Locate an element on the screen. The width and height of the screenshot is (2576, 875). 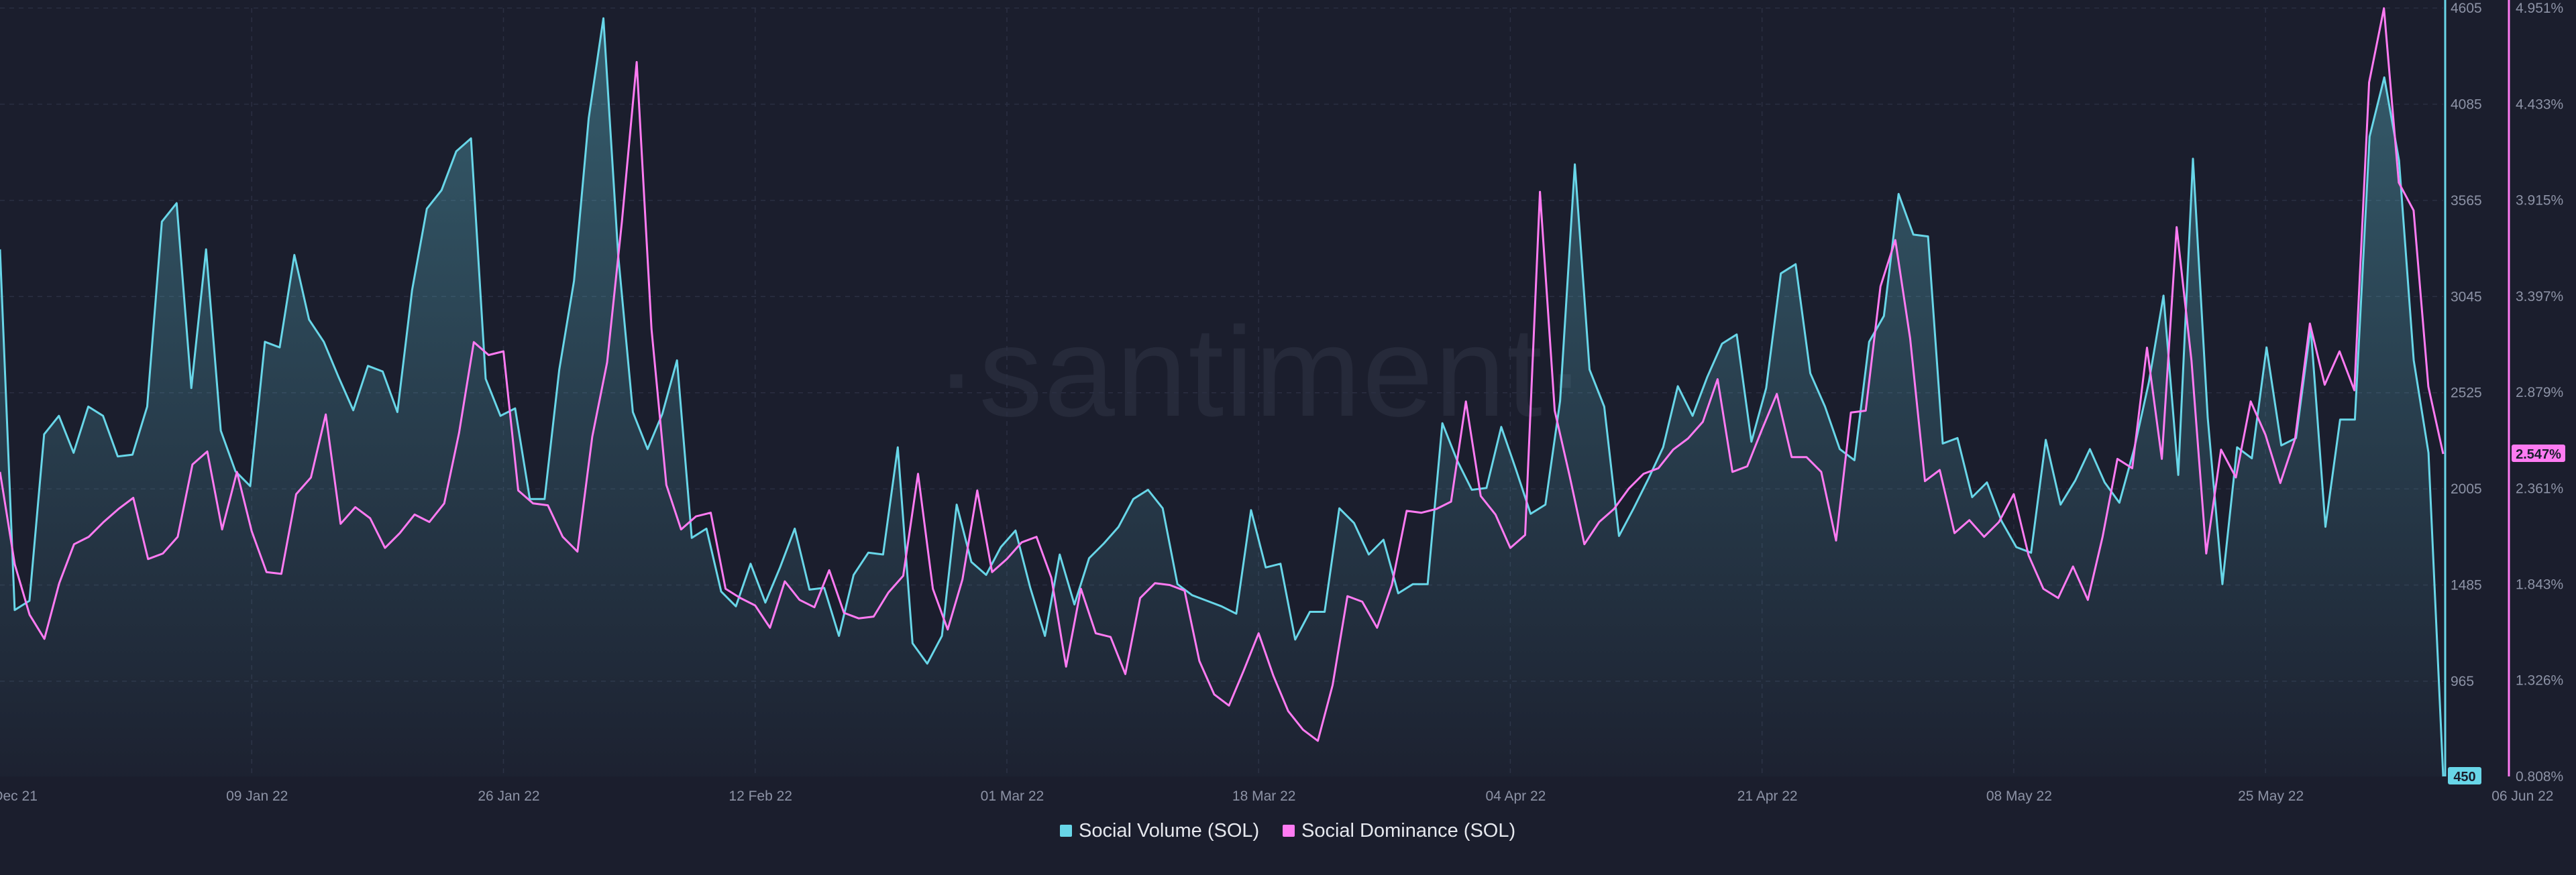
y-left-tick-label: 1485 is located at coordinates (2466, 585).